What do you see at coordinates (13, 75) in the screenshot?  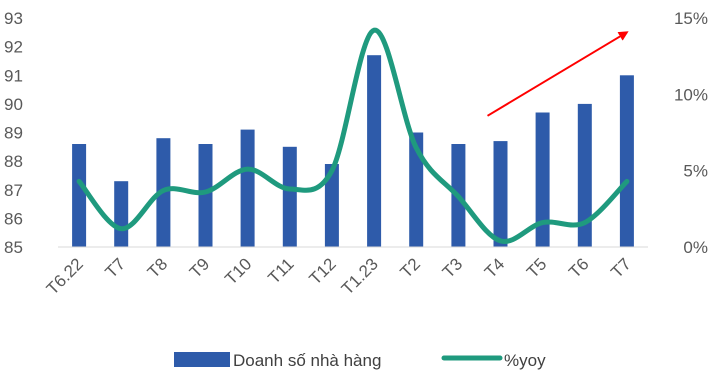 I see `y-left-tick-label: 91` at bounding box center [13, 75].